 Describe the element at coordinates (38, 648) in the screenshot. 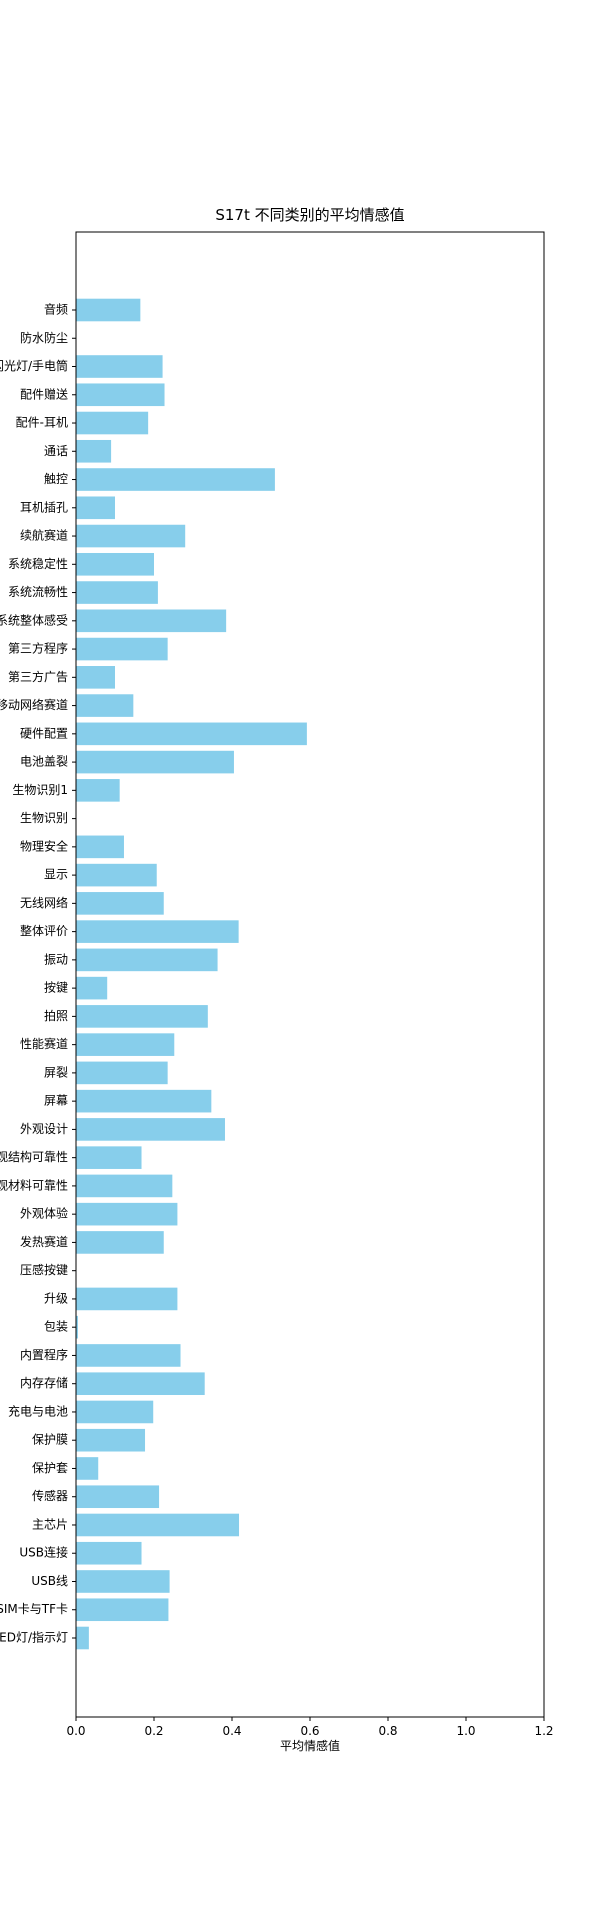

I see `y-tick-label: 第三方程序` at that location.